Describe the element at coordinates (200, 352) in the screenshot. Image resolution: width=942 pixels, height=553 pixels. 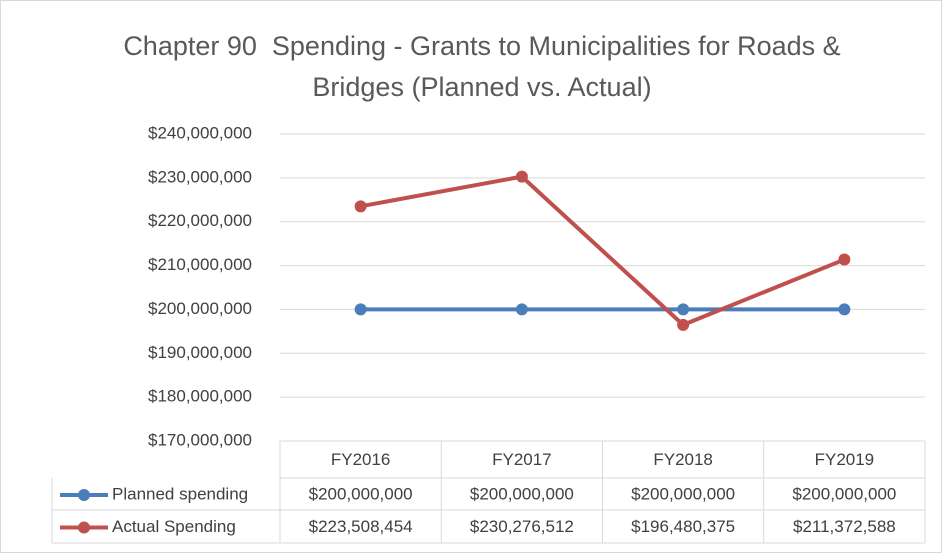
I see `y-tick-label: $190,000,000` at that location.